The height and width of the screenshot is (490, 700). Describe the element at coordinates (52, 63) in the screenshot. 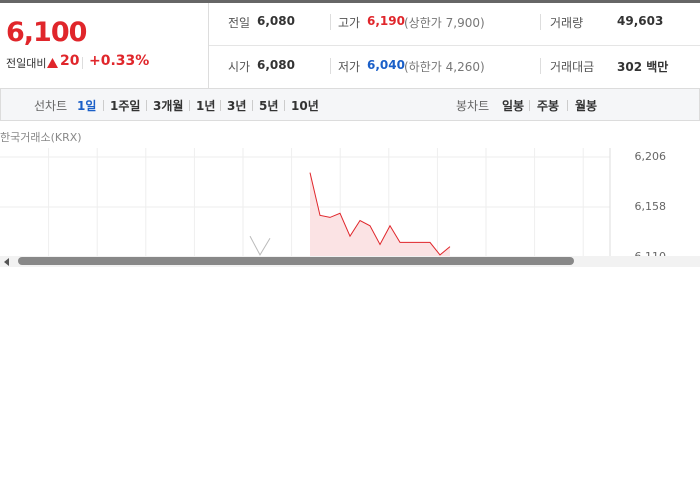

I see `up-icon` at that location.